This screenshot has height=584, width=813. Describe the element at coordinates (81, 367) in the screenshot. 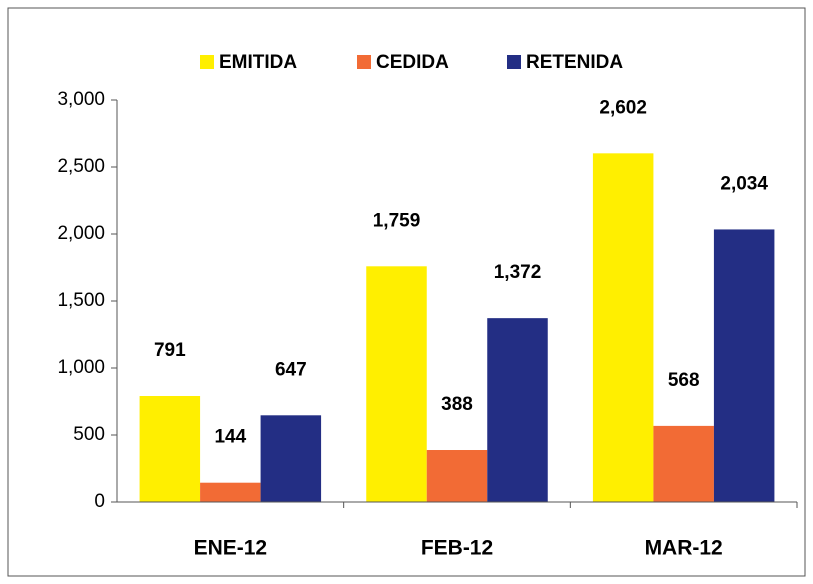

I see `y-tick-label: 1,000` at that location.